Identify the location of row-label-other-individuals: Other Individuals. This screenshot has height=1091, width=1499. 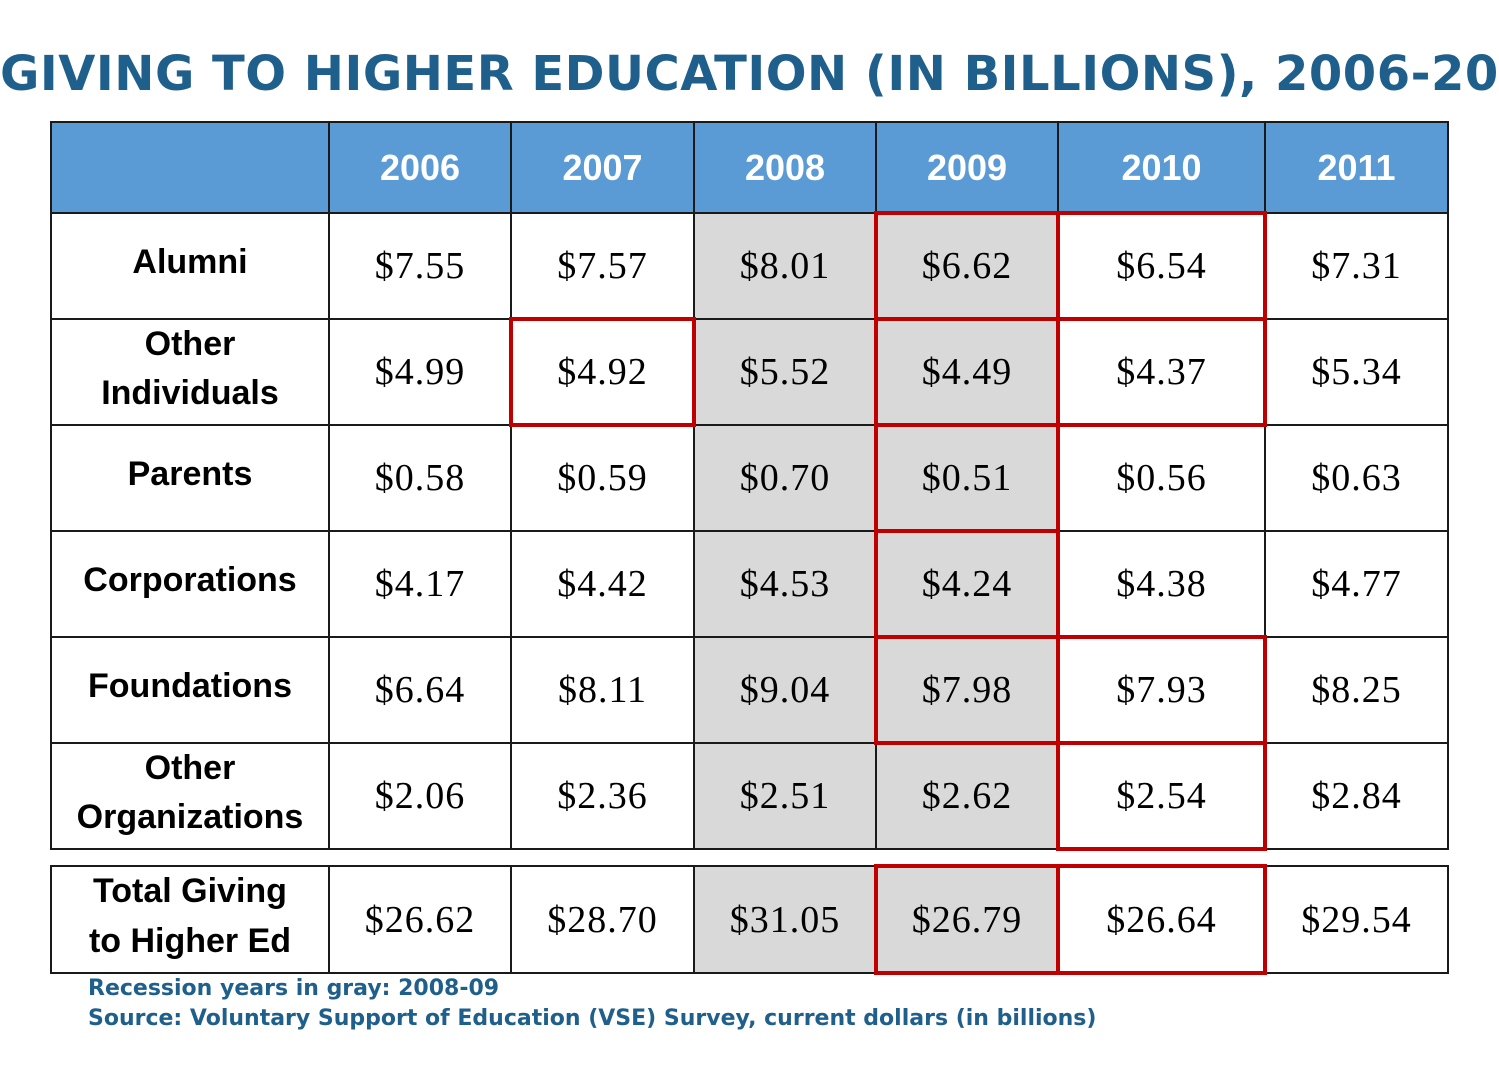
(190, 372).